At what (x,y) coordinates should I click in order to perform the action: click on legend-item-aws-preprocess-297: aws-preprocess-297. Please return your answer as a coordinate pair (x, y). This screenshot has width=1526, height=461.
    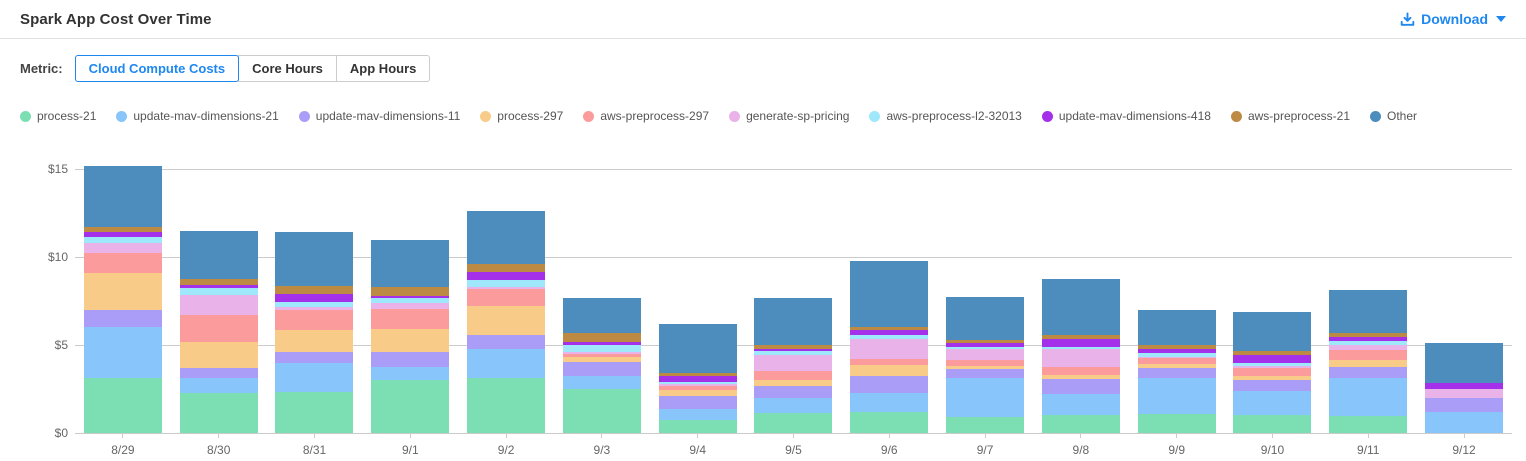
    Looking at the image, I should click on (646, 116).